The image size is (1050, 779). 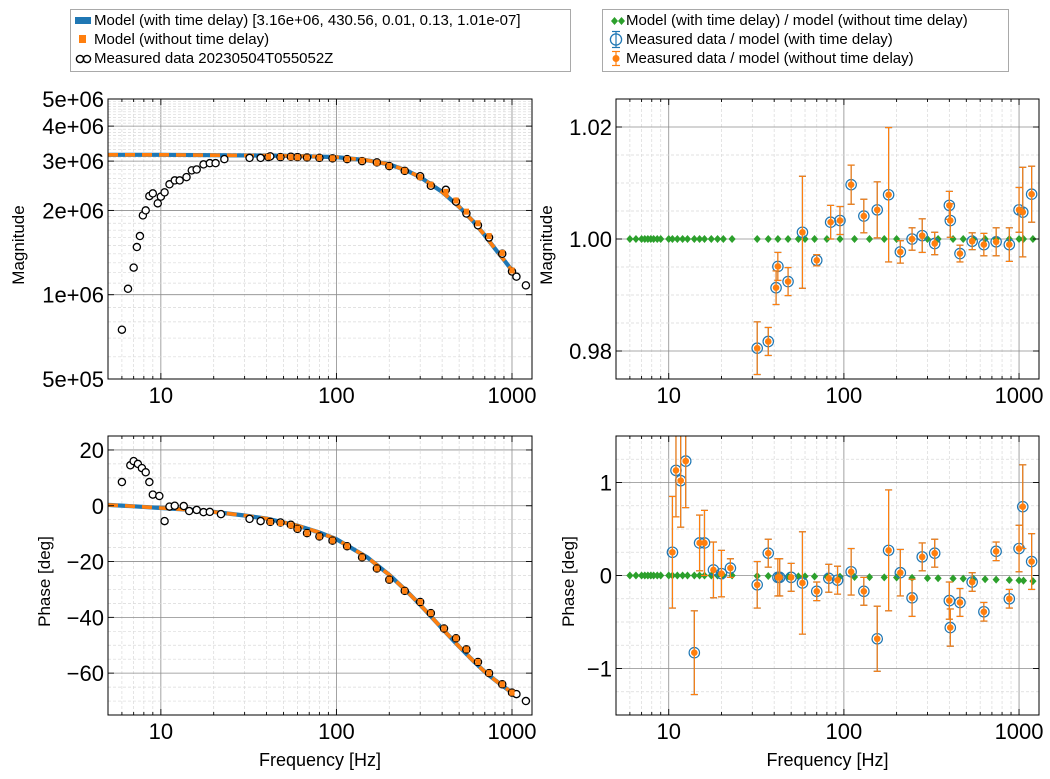 I want to click on data-layer, so click(x=832, y=251).